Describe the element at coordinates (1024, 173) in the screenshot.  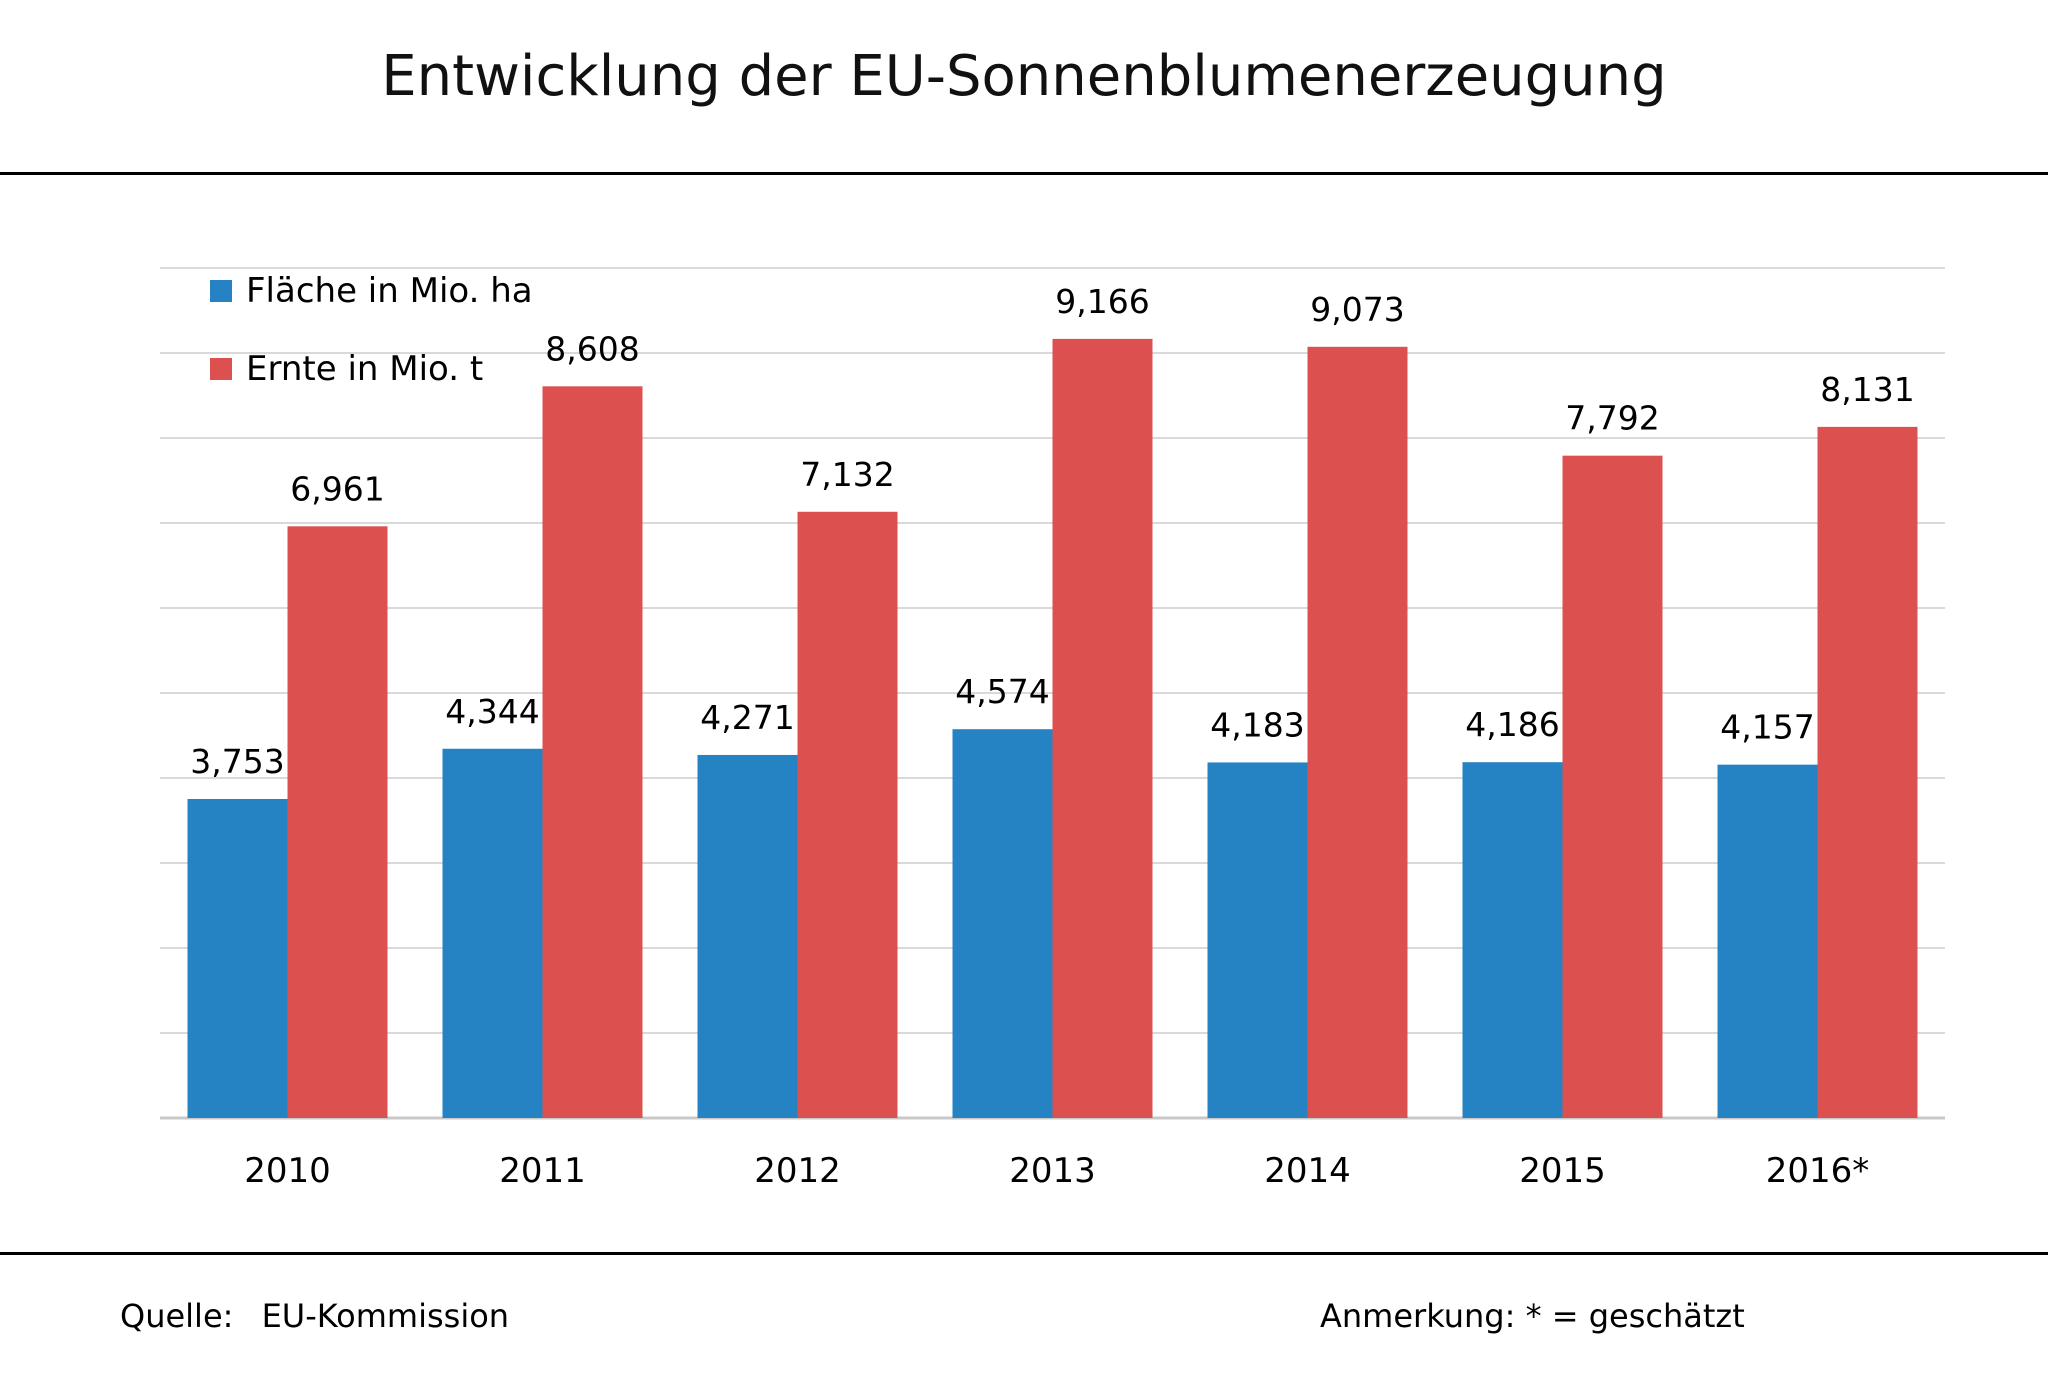
I see `top-divider` at that location.